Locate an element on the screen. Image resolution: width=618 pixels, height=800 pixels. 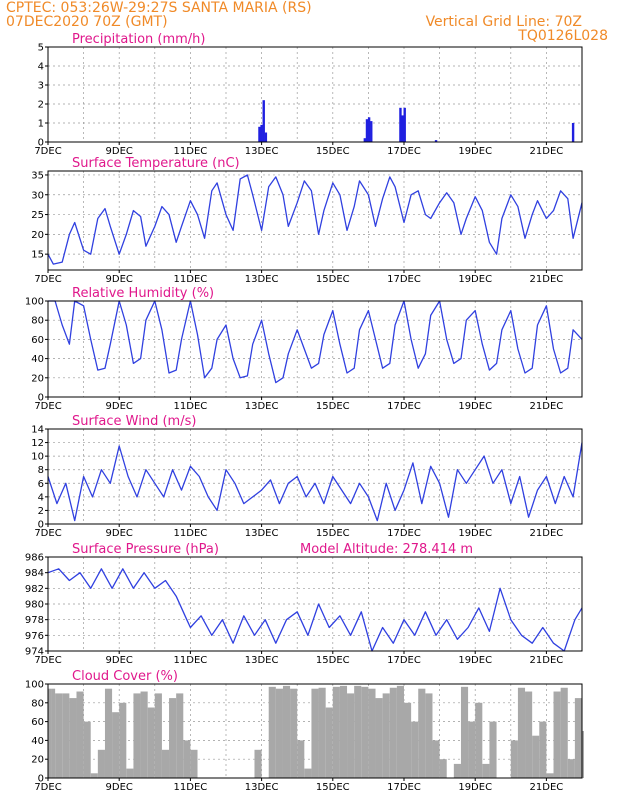
y-tick-label: 80 is located at coordinates (37, 321).